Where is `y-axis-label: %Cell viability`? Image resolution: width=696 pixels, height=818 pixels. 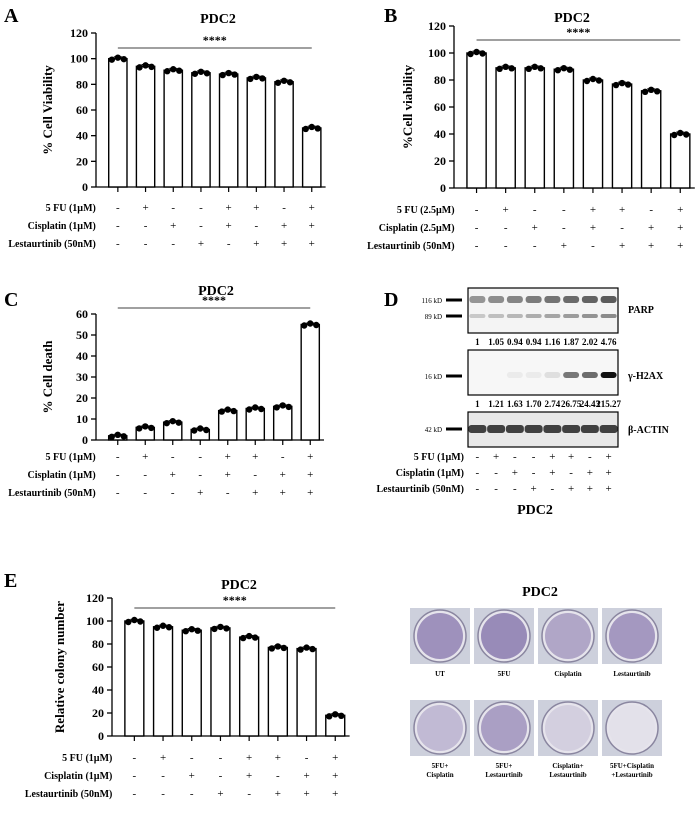
y-axis-label: %Cell viability is located at coordinates (407, 106).